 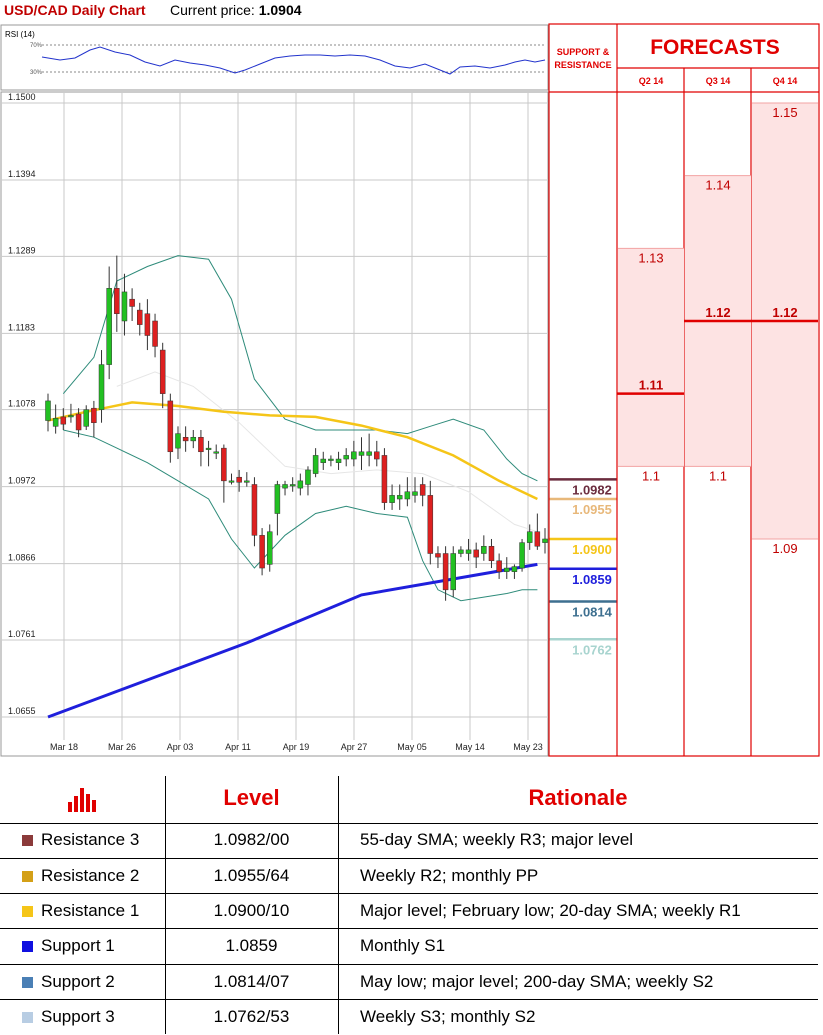 What do you see at coordinates (90, 910) in the screenshot?
I see `row-name: Resistance 1` at bounding box center [90, 910].